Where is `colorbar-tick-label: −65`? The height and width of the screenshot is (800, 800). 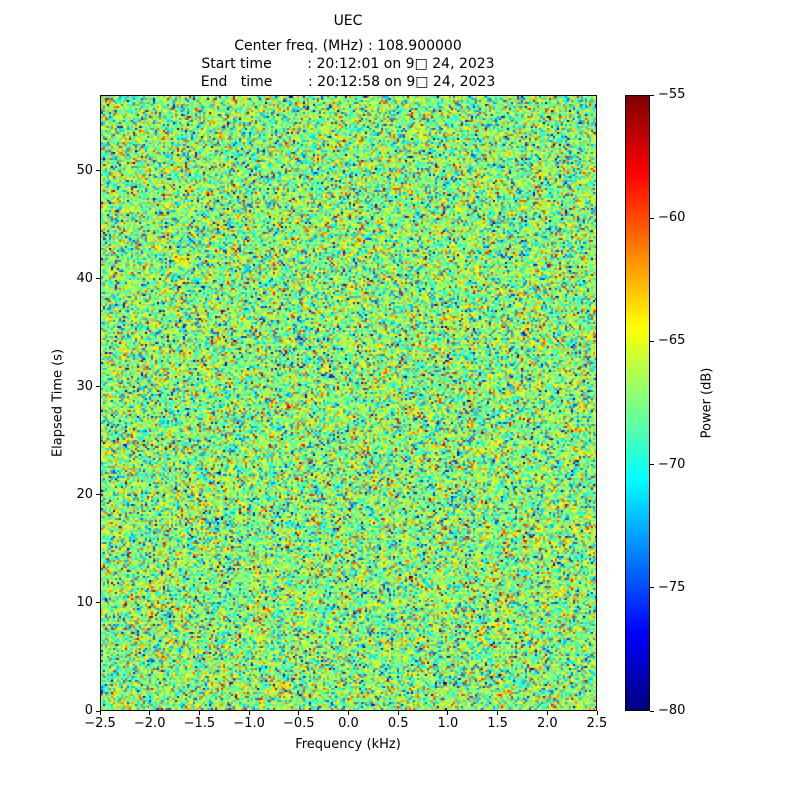
colorbar-tick-label: −65 is located at coordinates (672, 341).